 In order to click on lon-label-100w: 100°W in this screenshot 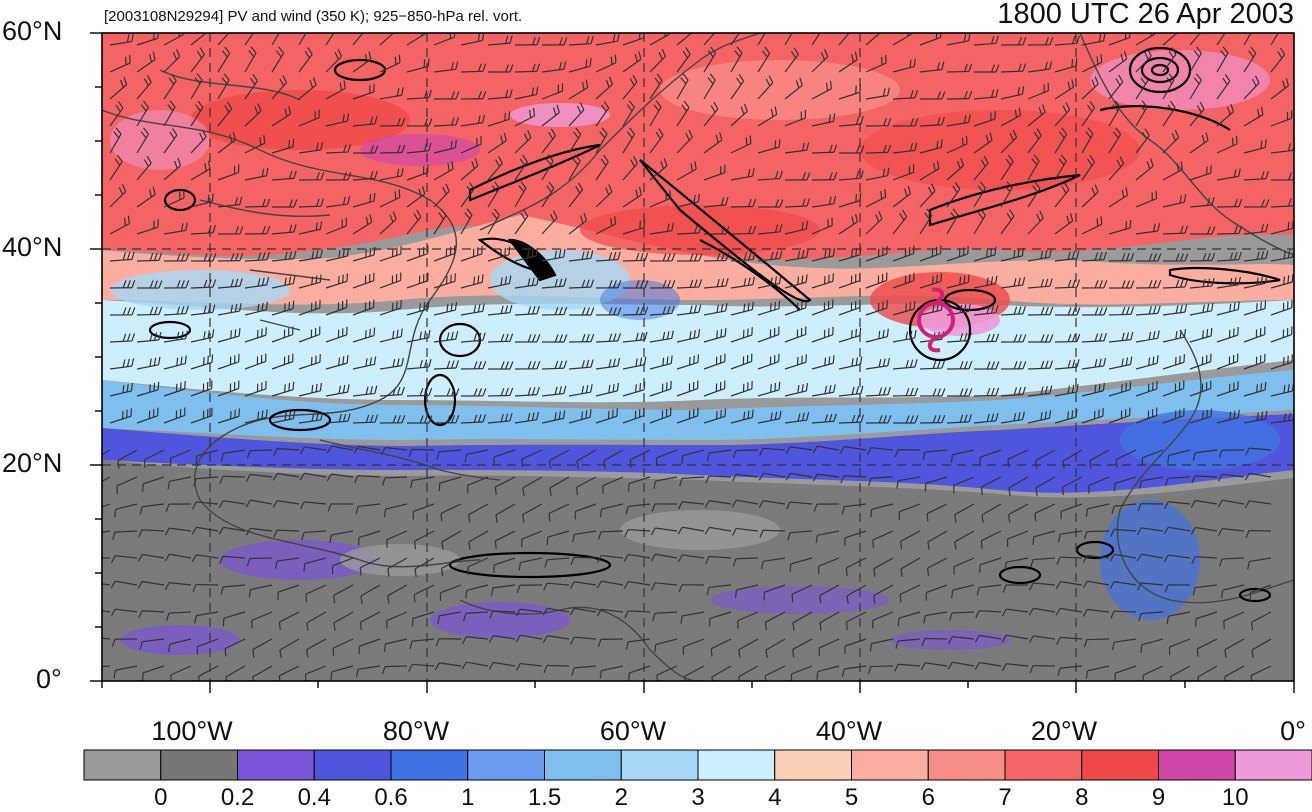, I will do `click(191, 731)`.